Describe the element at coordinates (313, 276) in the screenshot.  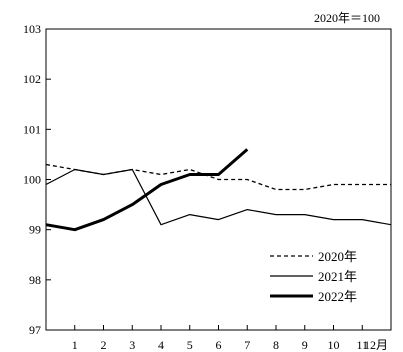
I see `legend: 2020年 2021年 2022年` at that location.